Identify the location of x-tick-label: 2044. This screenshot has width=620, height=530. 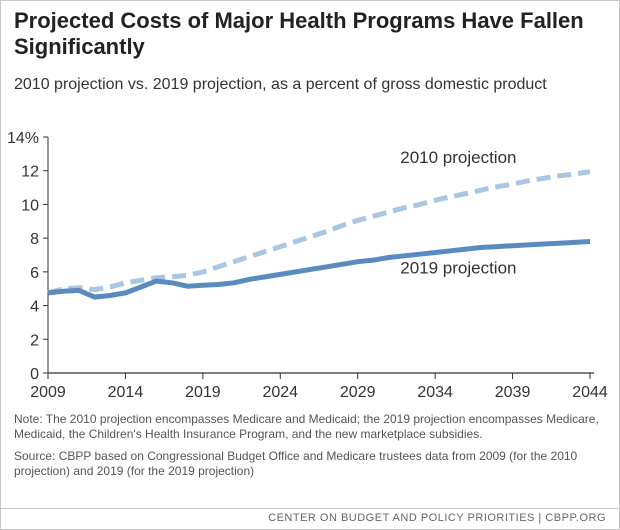
(590, 392).